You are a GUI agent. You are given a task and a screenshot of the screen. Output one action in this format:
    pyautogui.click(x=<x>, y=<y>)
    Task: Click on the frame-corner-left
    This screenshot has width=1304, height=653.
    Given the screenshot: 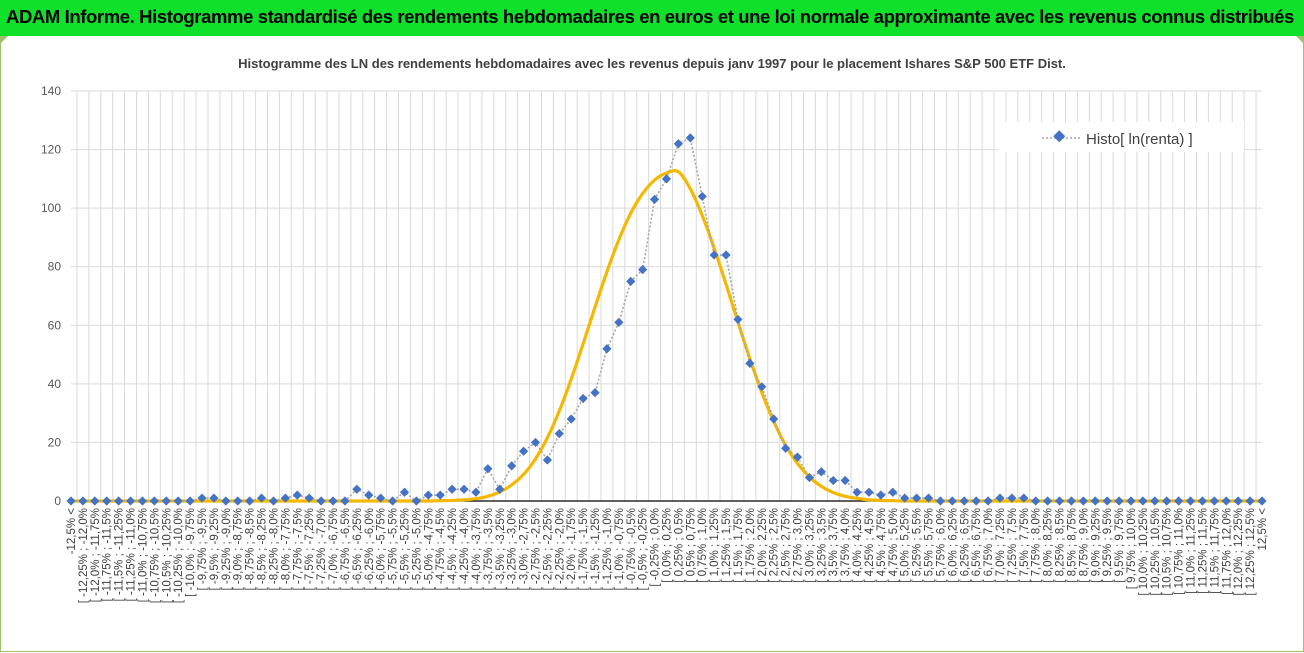 What is the action you would take?
    pyautogui.click(x=4, y=40)
    